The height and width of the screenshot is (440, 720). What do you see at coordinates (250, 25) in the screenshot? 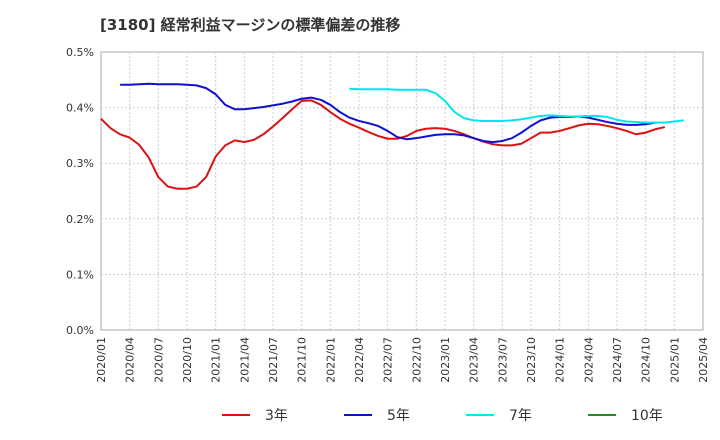
I see `chart-title: [3180] 経常利益マージンの標準偏差の推移` at bounding box center [250, 25].